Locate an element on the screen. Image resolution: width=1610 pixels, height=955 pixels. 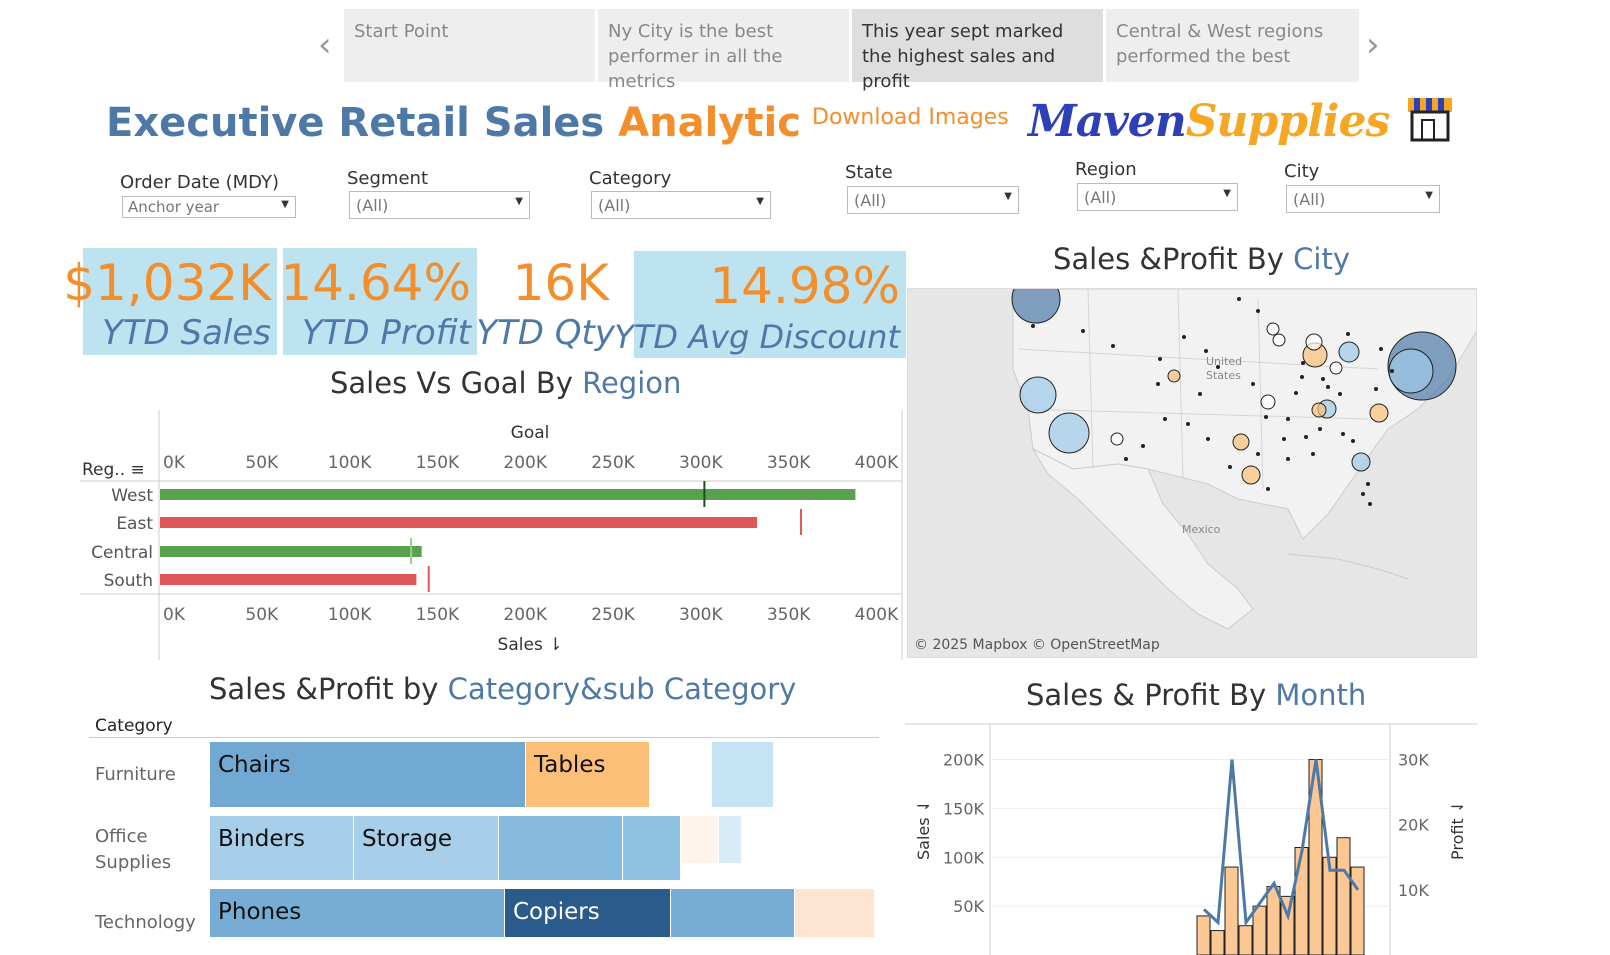
treemap-divider is located at coordinates (484, 737).